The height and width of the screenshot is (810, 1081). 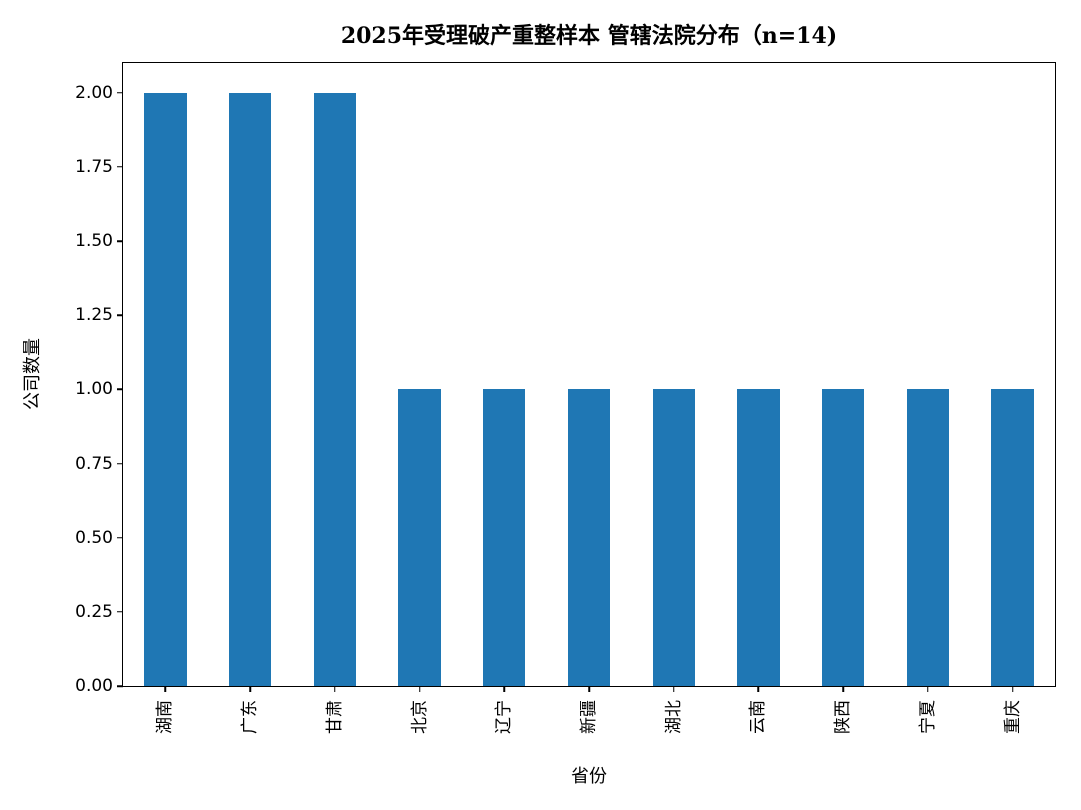 I want to click on ytick-mark-2.00, so click(x=120, y=92).